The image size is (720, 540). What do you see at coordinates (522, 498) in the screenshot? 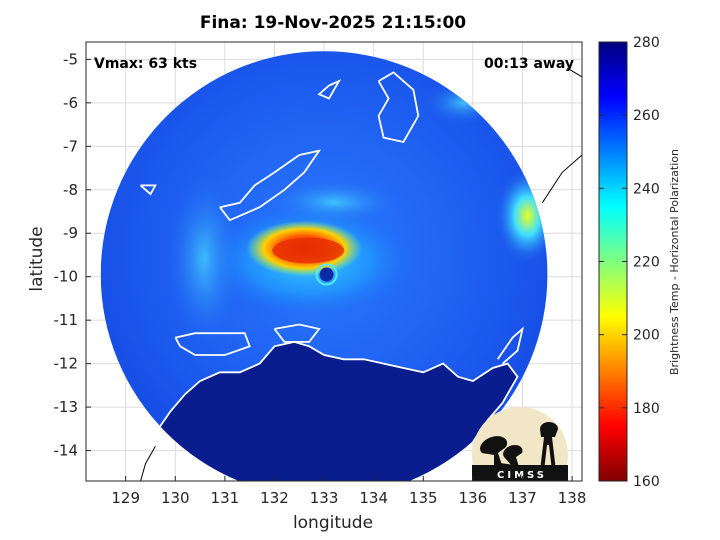
I see `x-tick-label: 137` at bounding box center [522, 498].